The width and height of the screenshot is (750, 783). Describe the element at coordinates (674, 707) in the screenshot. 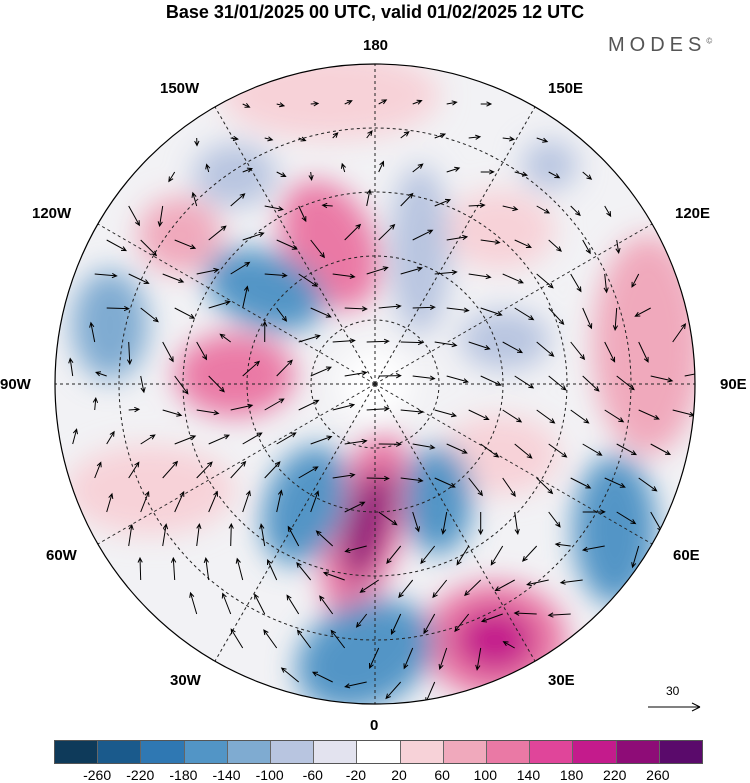

I see `reference-vector` at that location.